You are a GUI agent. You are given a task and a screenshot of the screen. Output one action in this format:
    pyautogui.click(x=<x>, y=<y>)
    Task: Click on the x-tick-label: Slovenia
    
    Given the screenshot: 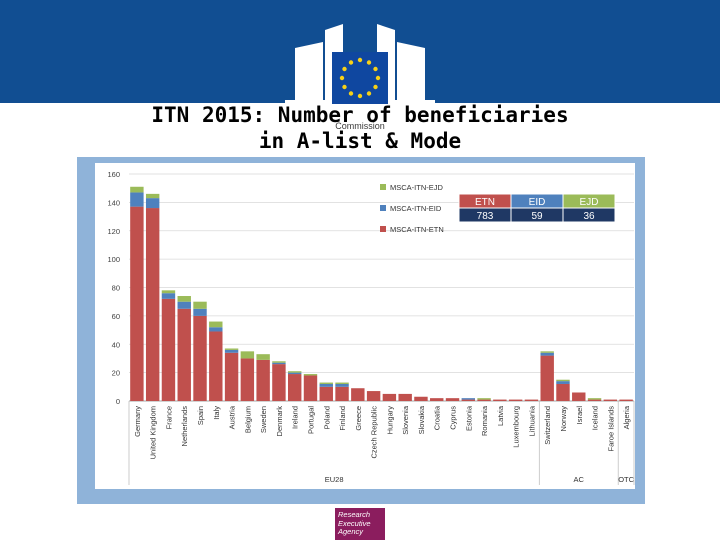 What is the action you would take?
    pyautogui.click(x=405, y=420)
    